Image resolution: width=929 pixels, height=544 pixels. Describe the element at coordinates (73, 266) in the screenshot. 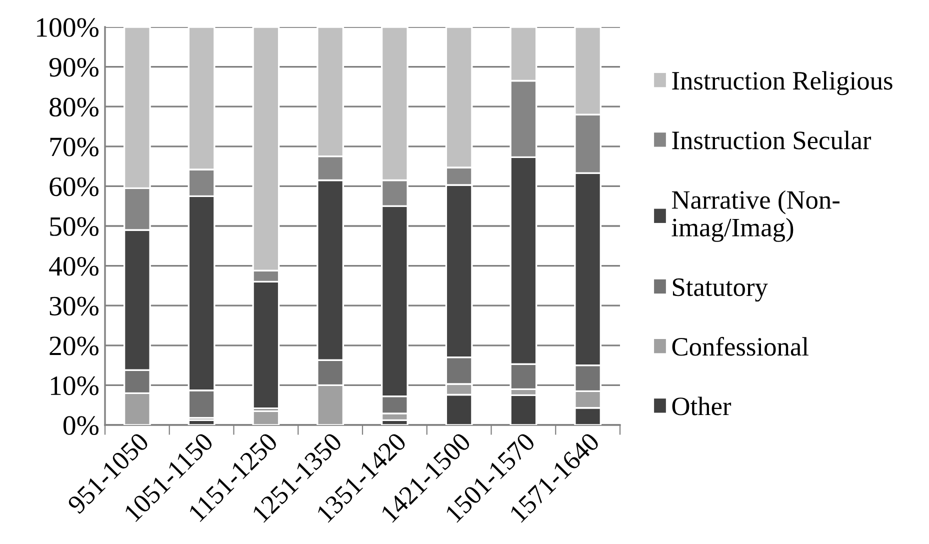

I see `y-tick-label: 40%` at that location.